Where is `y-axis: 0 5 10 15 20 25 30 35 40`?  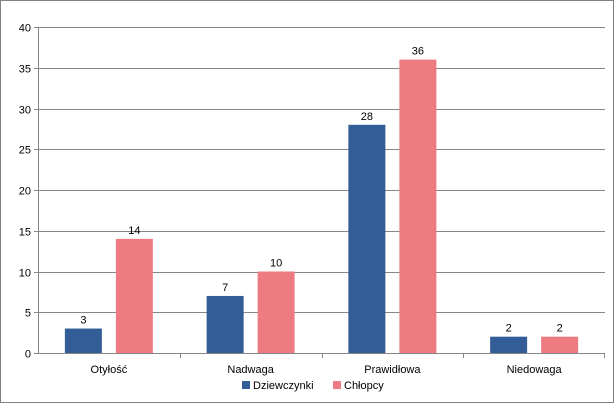 y-axis: 0 5 10 15 20 25 30 35 40 is located at coordinates (29, 192).